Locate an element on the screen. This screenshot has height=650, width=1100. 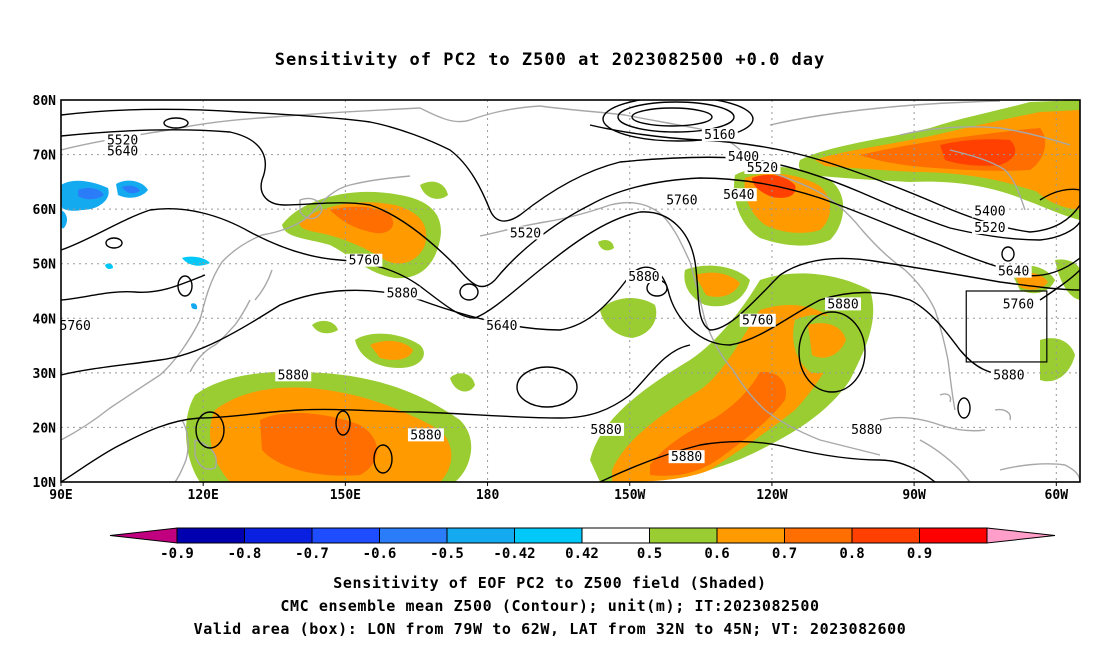
colorbar-label: 0.6 is located at coordinates (716, 554).